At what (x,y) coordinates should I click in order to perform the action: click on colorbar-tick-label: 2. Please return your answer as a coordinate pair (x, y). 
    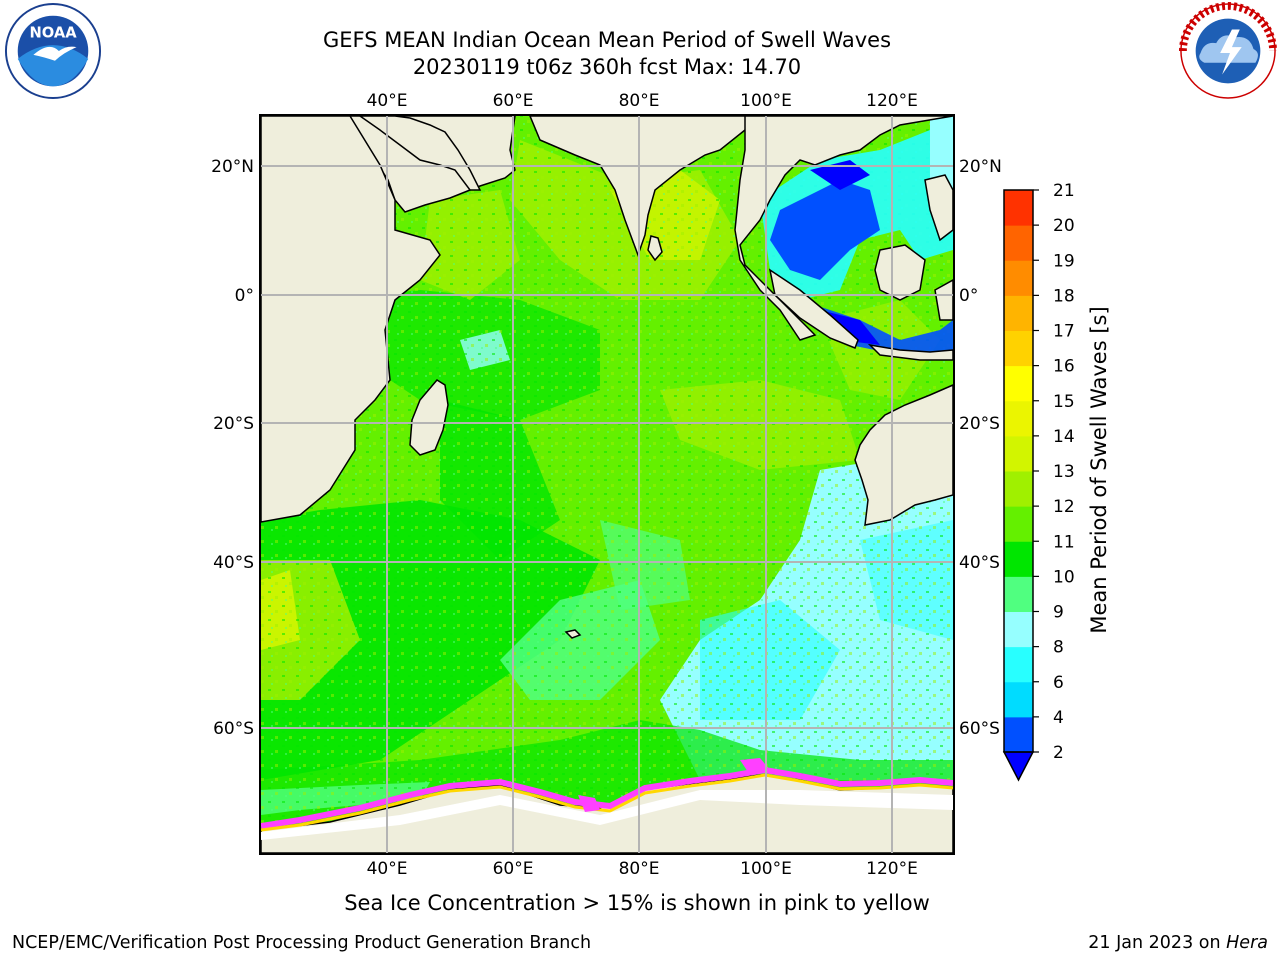
    Looking at the image, I should click on (1058, 753).